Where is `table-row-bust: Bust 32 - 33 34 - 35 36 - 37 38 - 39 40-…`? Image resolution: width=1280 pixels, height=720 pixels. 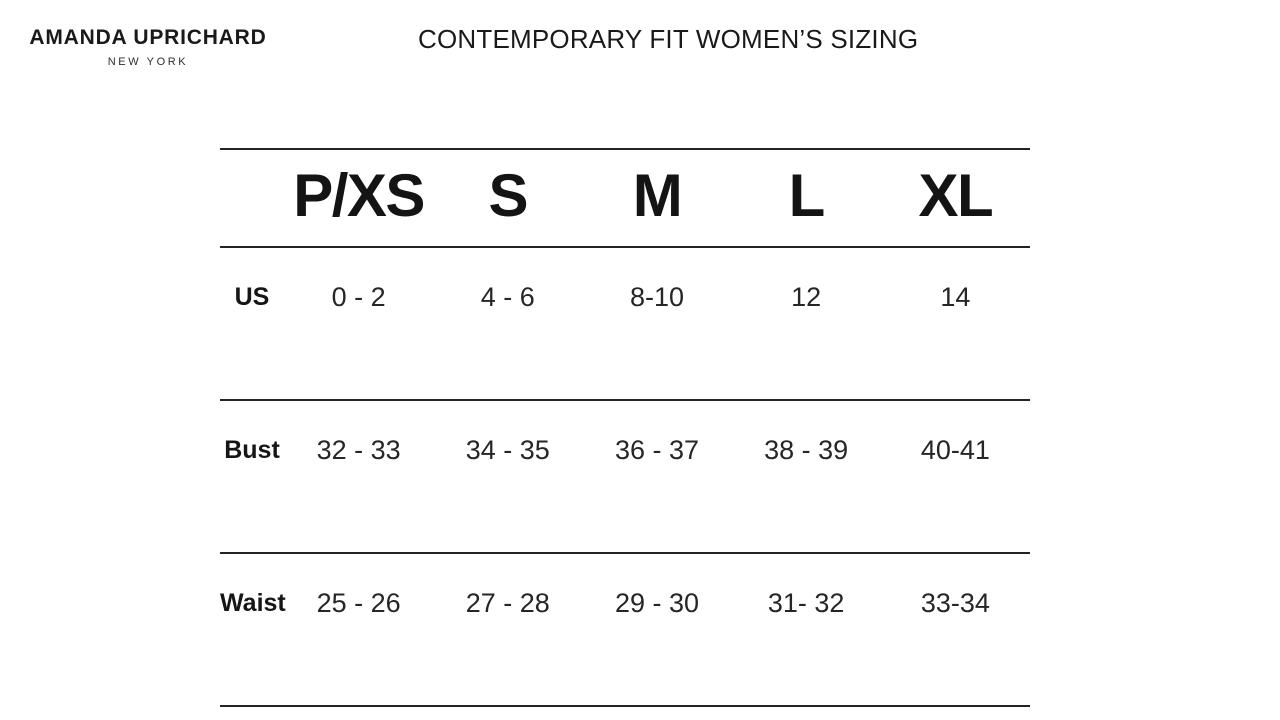 table-row-bust: Bust 32 - 33 34 - 35 36 - 37 38 - 39 40-… is located at coordinates (625, 476).